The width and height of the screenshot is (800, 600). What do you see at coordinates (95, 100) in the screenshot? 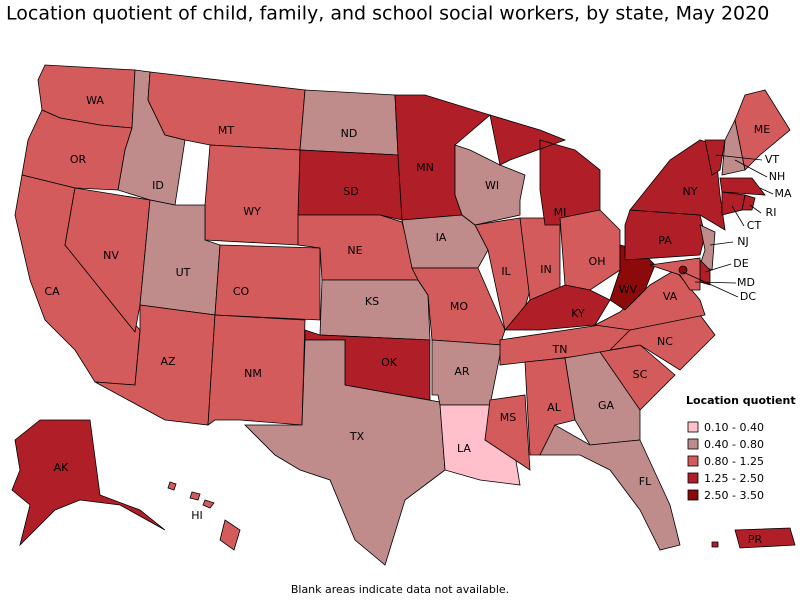
I see `state-label: WA` at bounding box center [95, 100].